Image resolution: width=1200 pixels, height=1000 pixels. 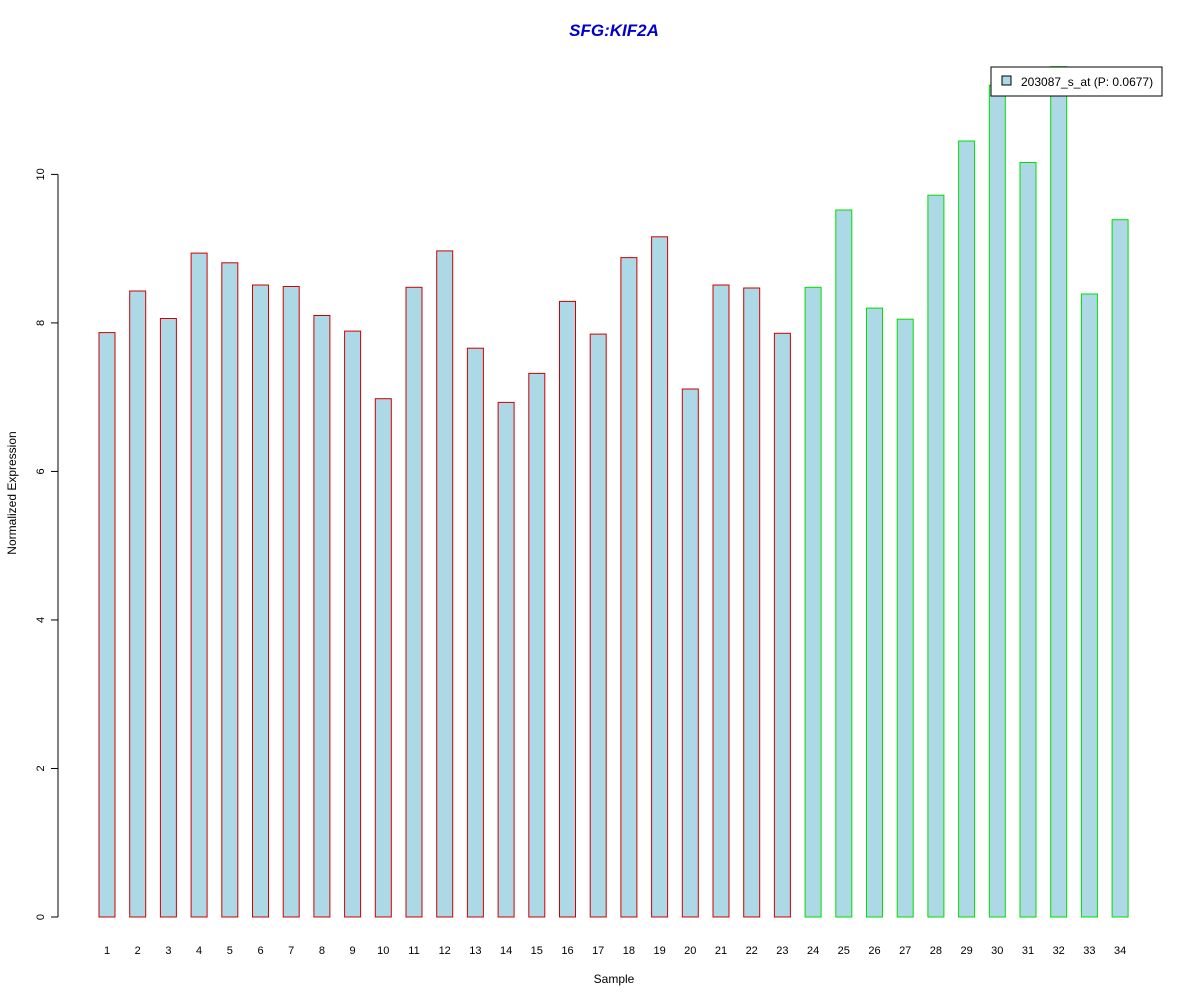 I want to click on x-tick-label: 5, so click(x=230, y=951).